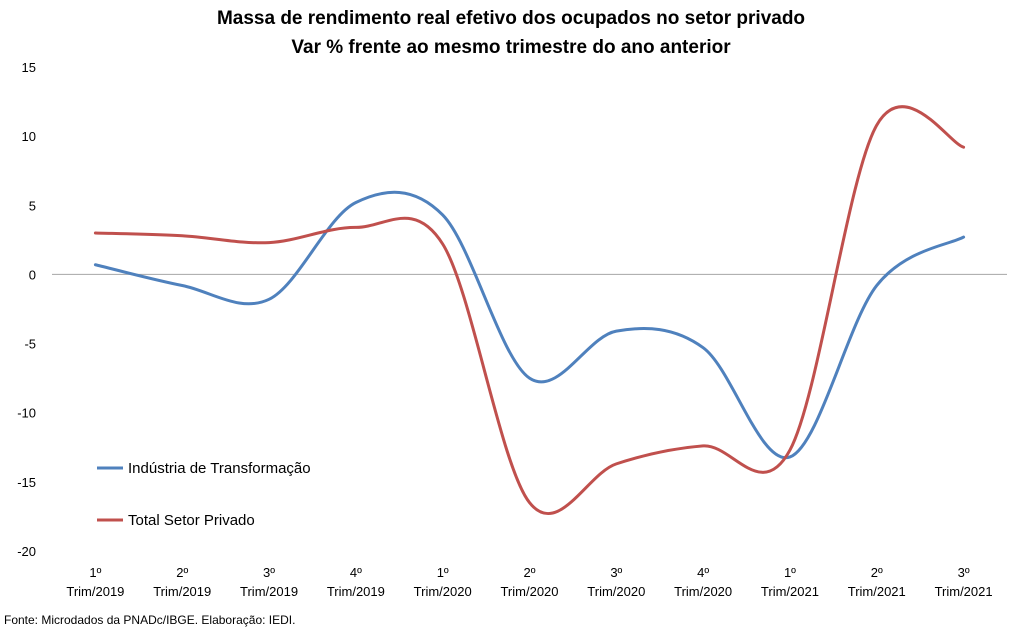  I want to click on y-tick-label: 0, so click(32, 274).